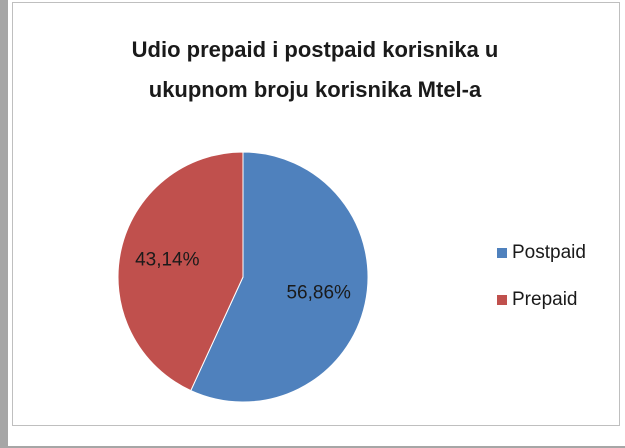 The height and width of the screenshot is (448, 625). I want to click on legend-label: Postpaid, so click(549, 252).